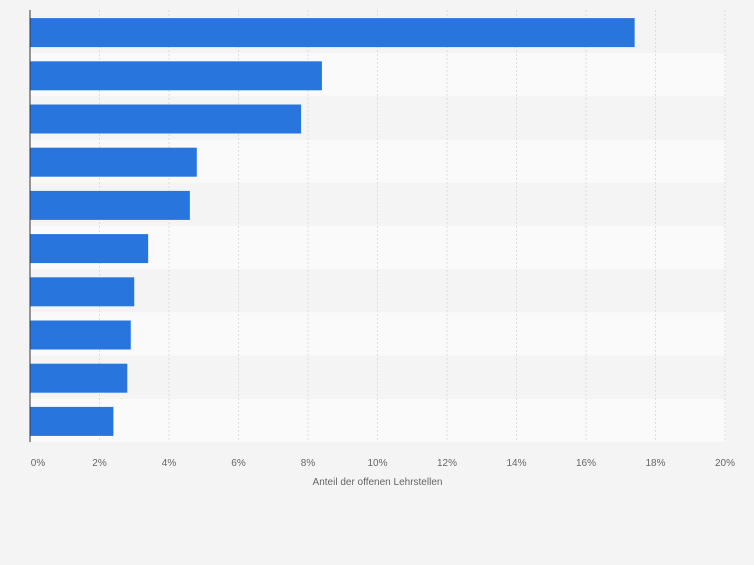 This screenshot has height=565, width=754. I want to click on x-tick-label: 0%, so click(38, 463).